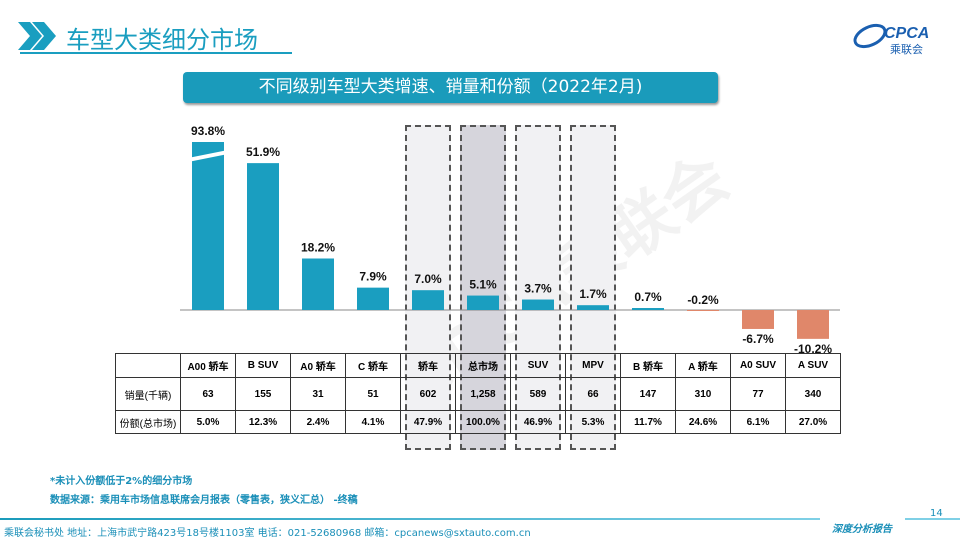 The image size is (960, 540). I want to click on data-label: 1.7%, so click(593, 294).